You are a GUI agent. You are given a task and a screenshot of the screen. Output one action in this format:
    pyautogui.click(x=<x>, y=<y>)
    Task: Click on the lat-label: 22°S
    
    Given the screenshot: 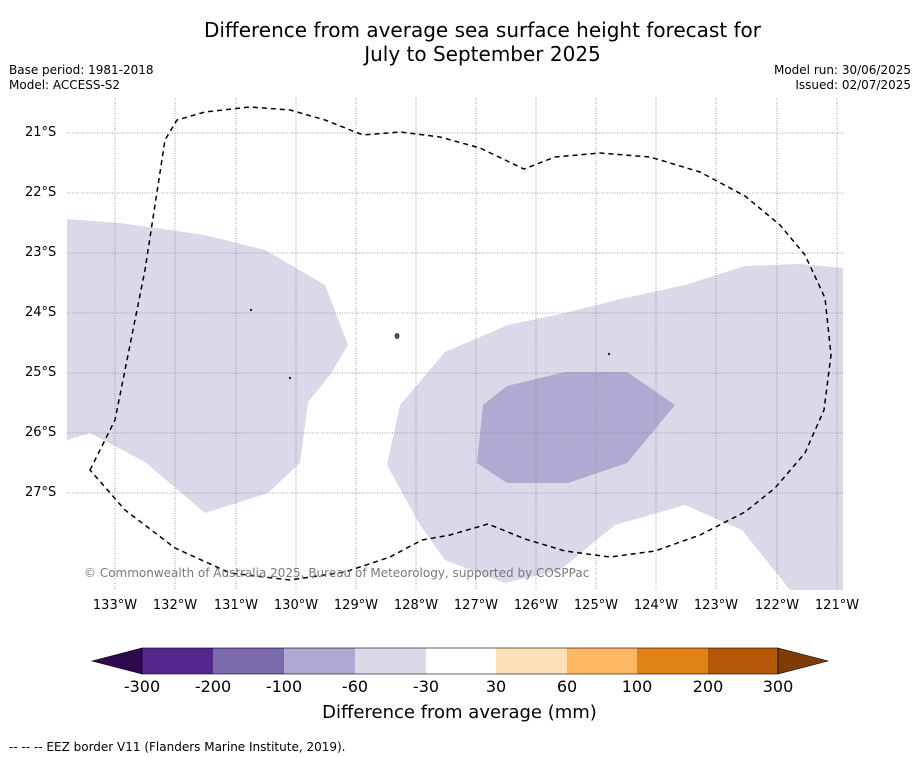 What is the action you would take?
    pyautogui.click(x=41, y=192)
    